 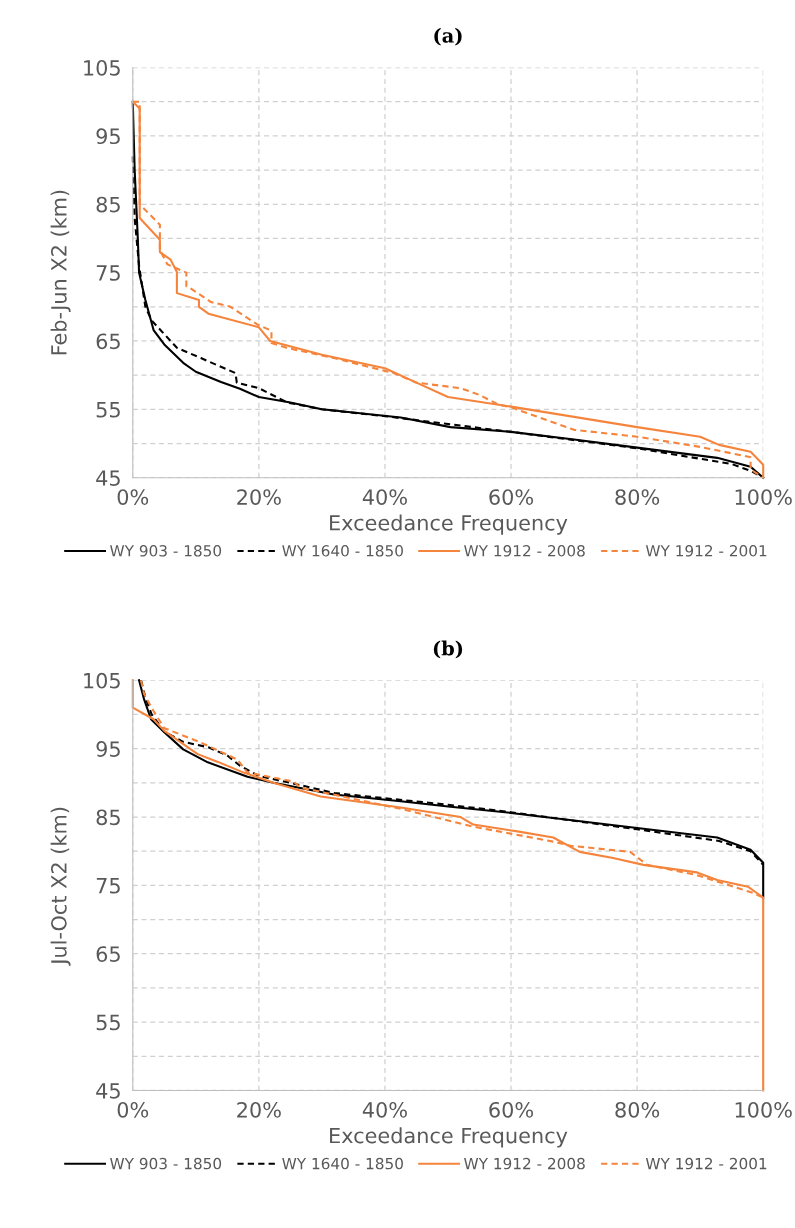 I want to click on y-axis-title: Feb-Jun X2 (km), so click(x=60, y=272).